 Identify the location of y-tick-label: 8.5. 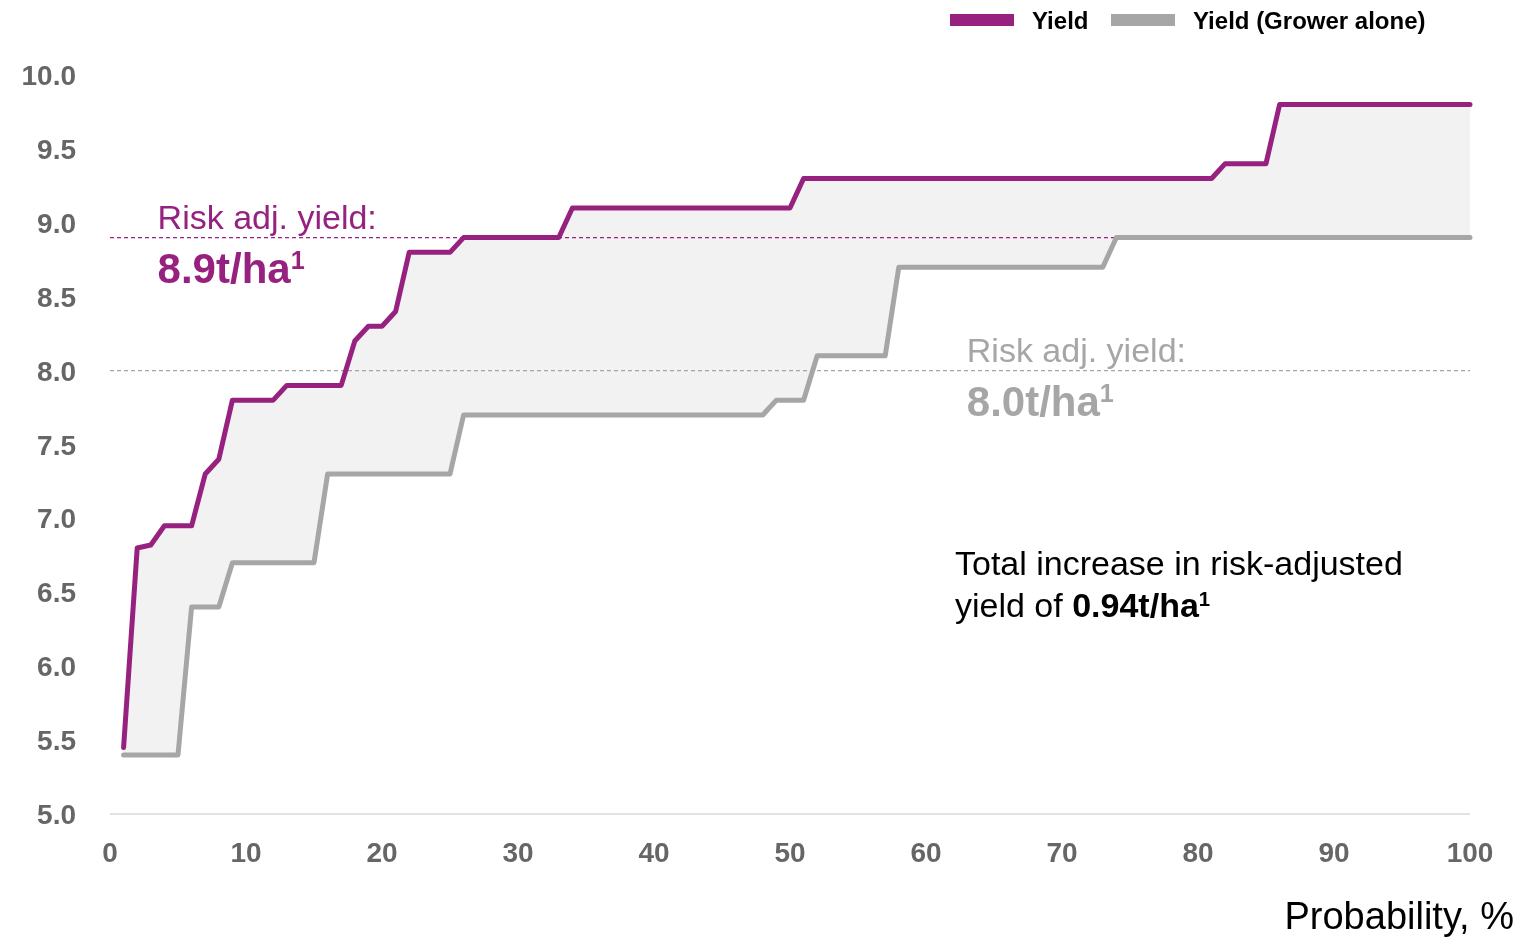
(56, 297).